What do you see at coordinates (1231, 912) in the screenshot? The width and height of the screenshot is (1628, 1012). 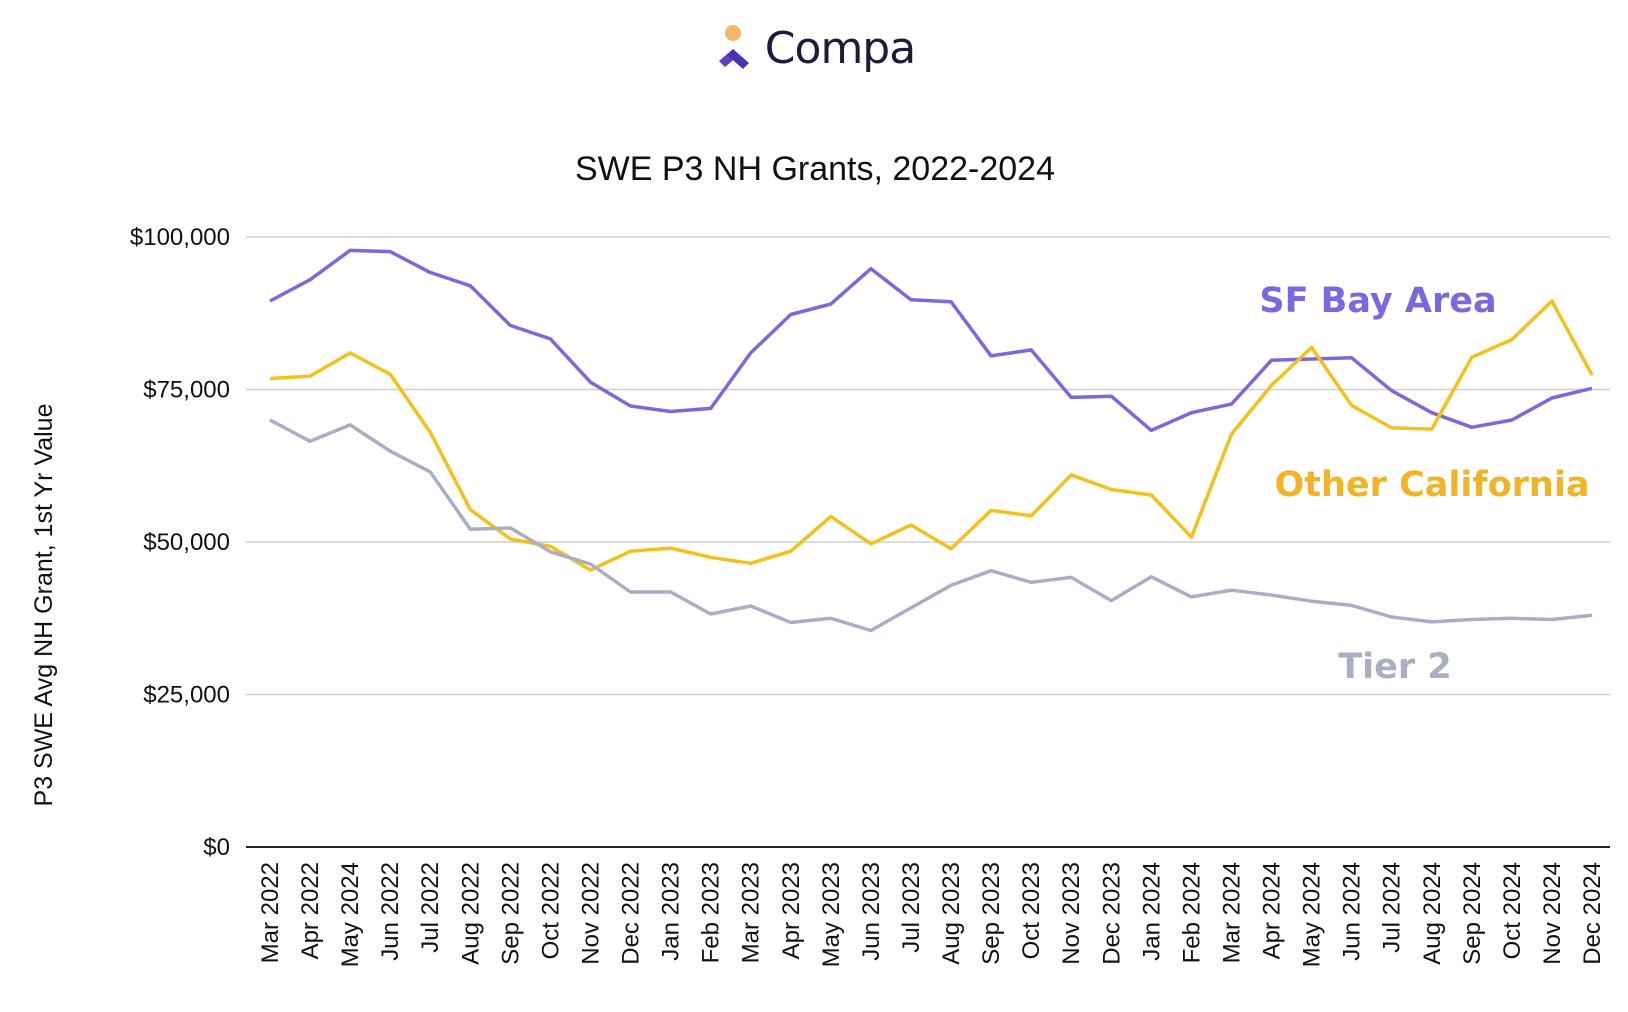 I see `x-tick-label: Mar 2024` at bounding box center [1231, 912].